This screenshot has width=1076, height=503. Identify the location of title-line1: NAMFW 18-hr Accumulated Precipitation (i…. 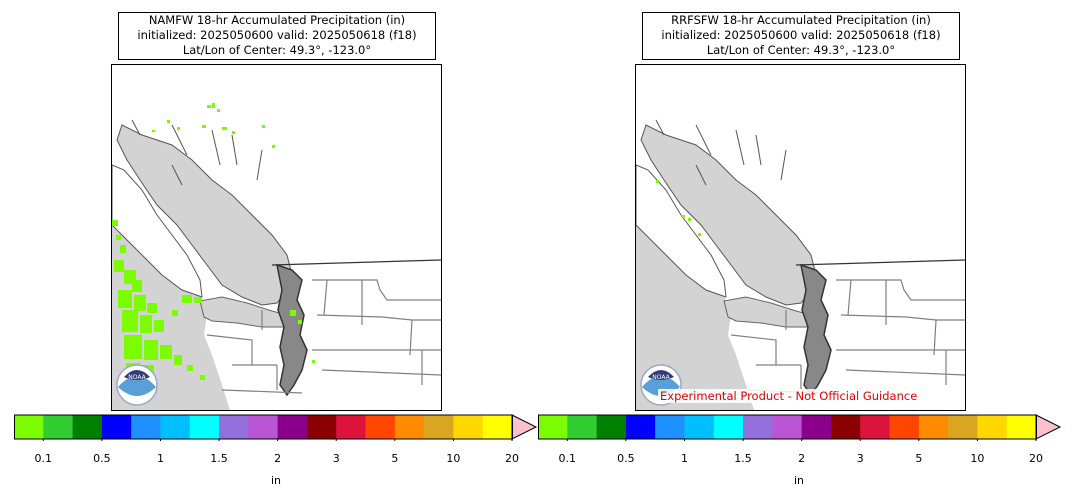
(277, 20).